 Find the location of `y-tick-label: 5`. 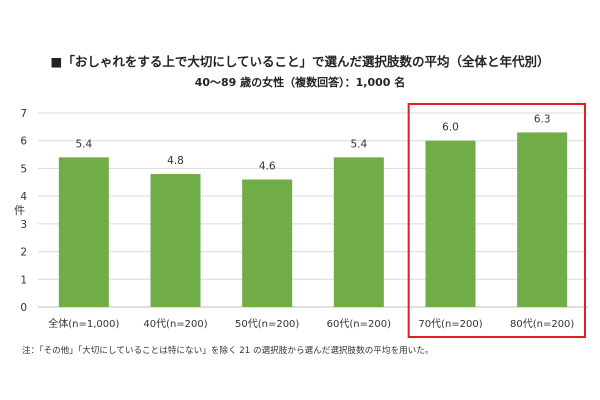

y-tick-label: 5 is located at coordinates (23, 169).